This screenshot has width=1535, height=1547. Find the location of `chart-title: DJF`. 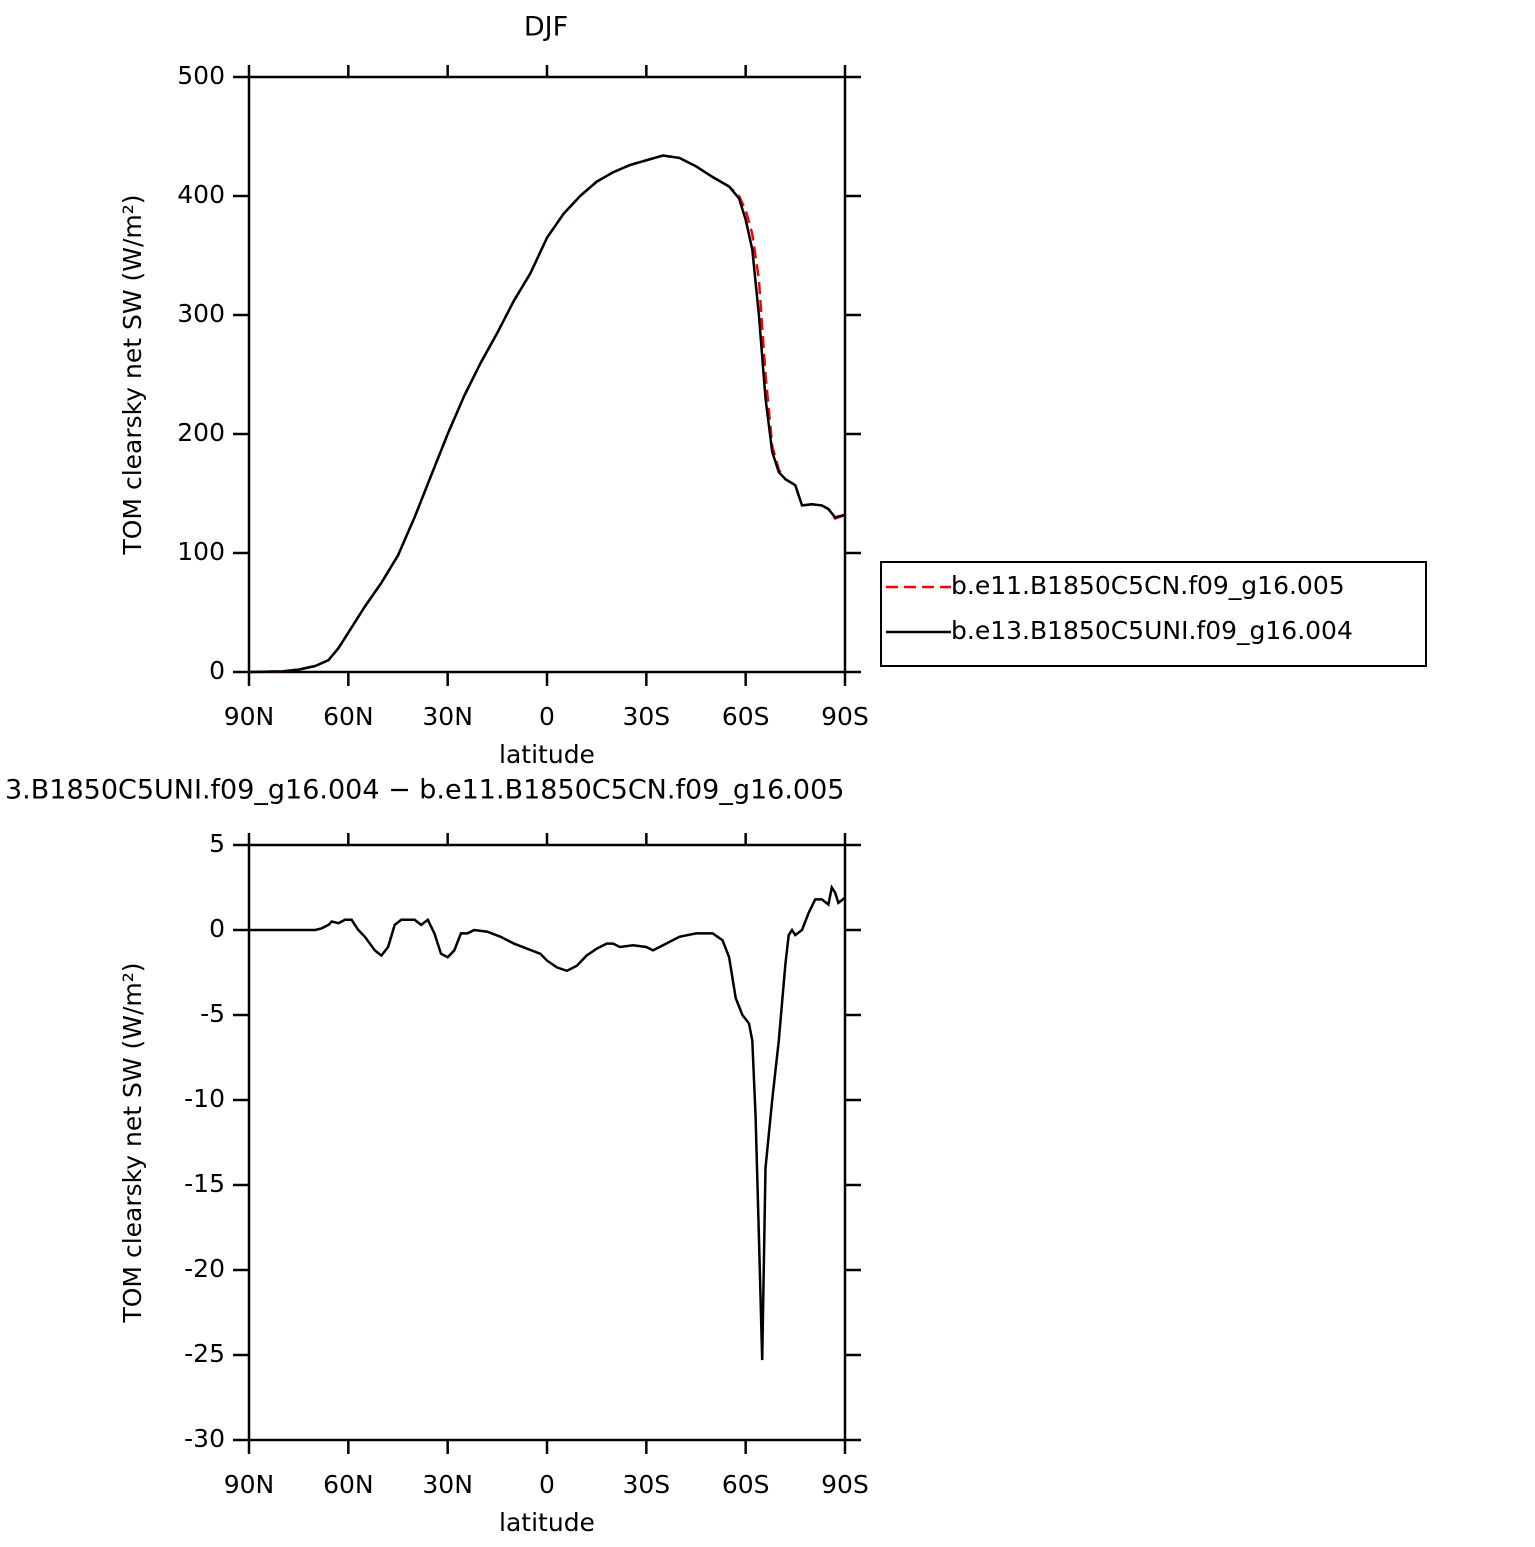

chart-title: DJF is located at coordinates (546, 27).